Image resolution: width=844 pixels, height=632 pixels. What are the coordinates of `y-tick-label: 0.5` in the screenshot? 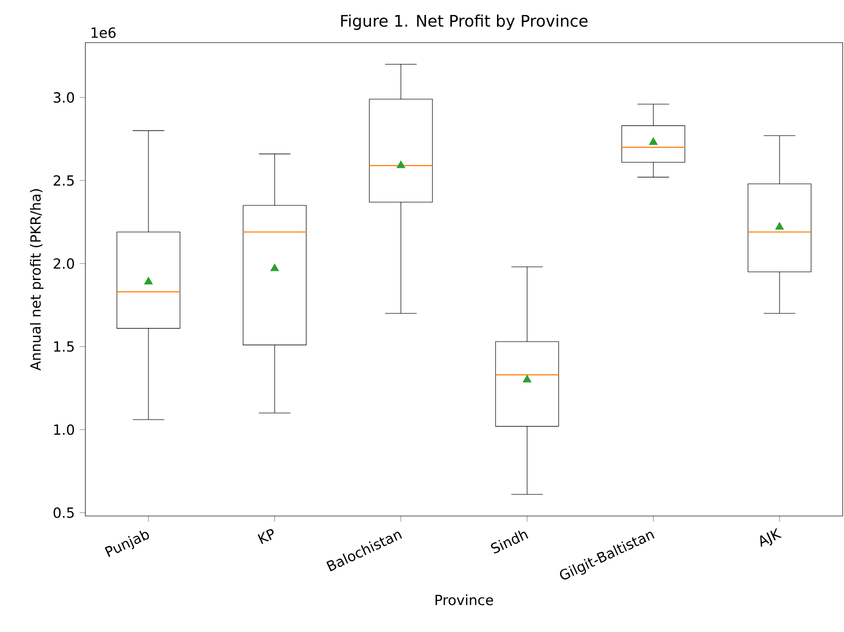 It's located at (64, 512).